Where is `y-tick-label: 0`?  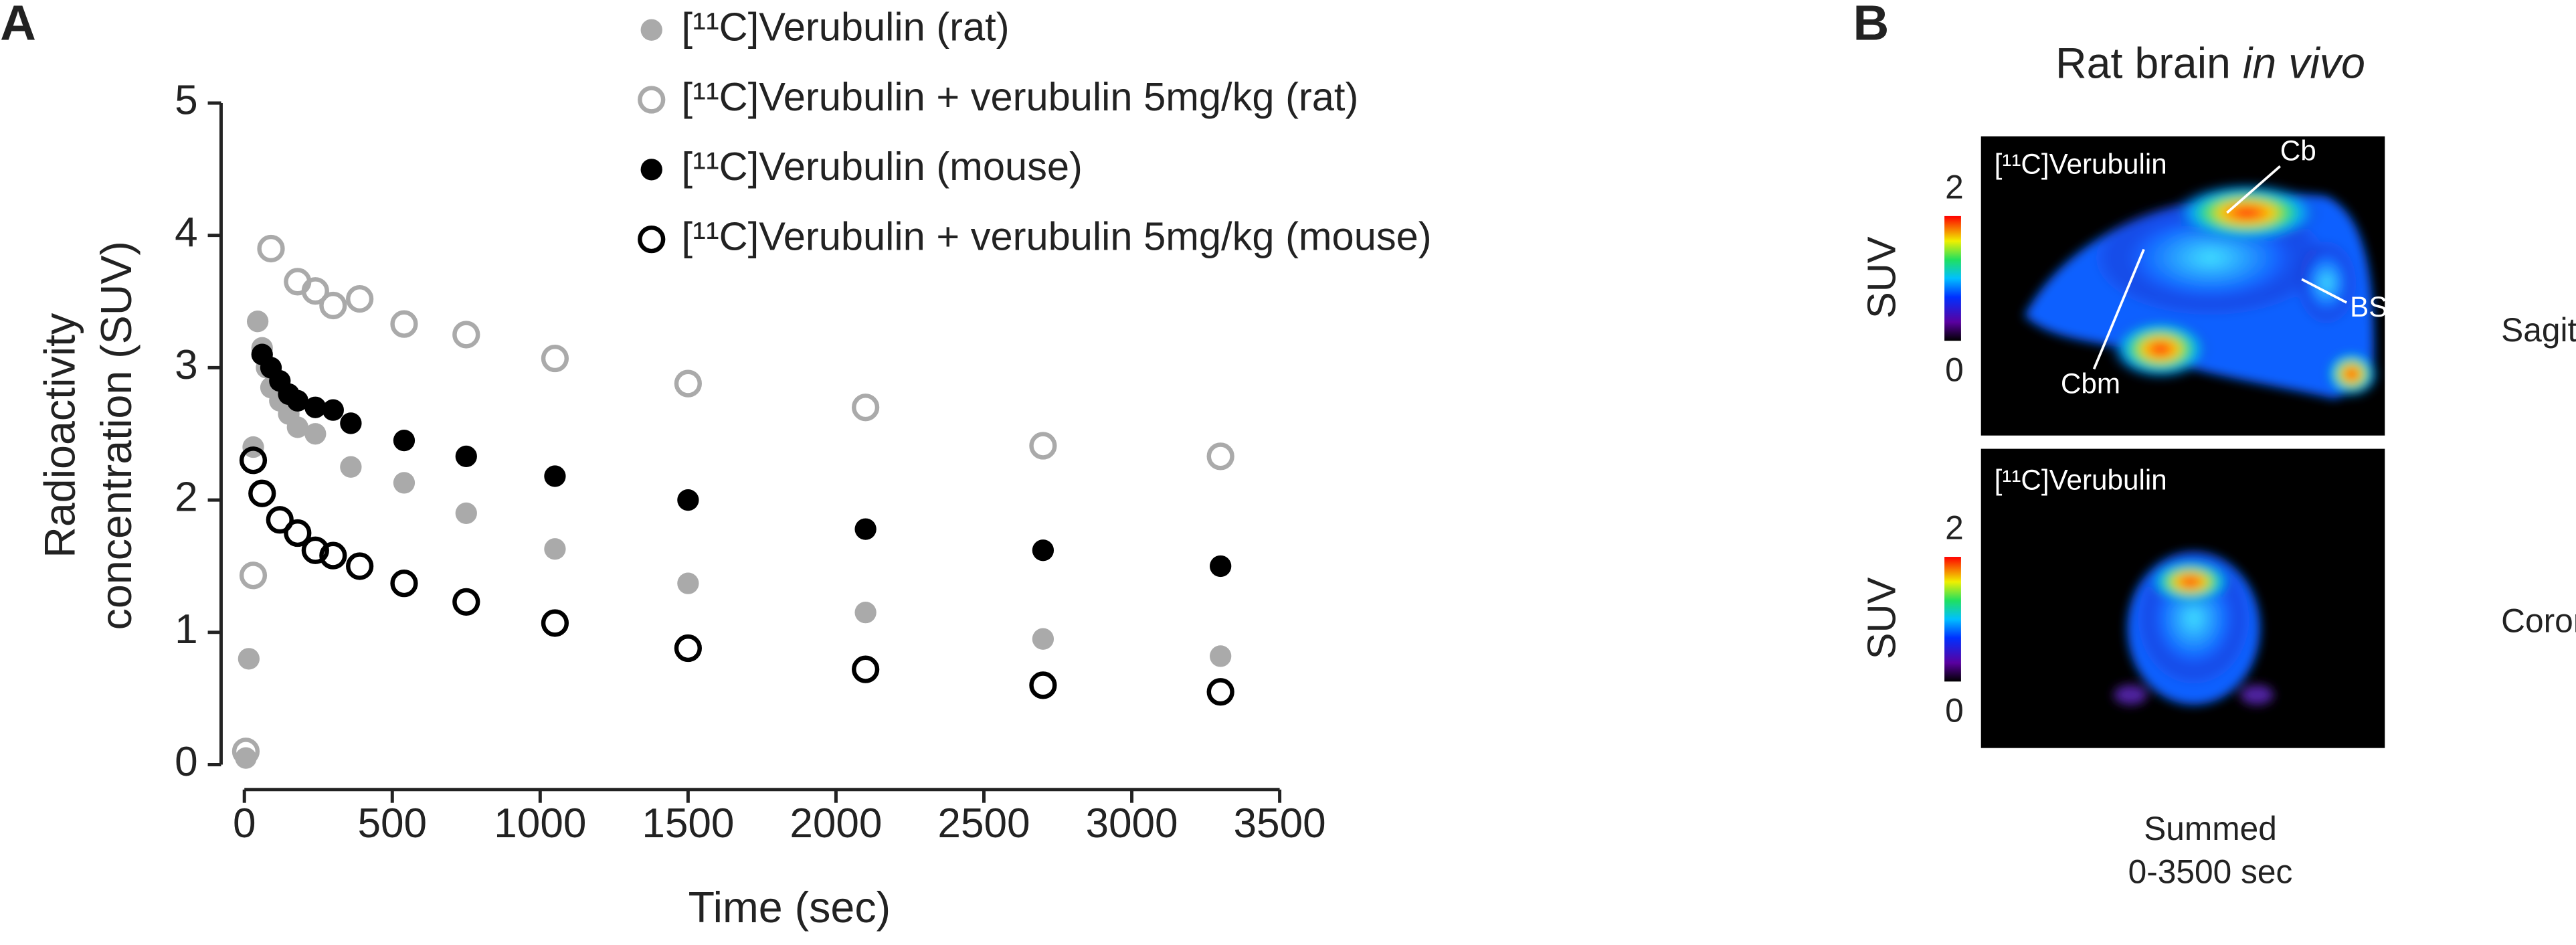
y-tick-label: 0 is located at coordinates (186, 762).